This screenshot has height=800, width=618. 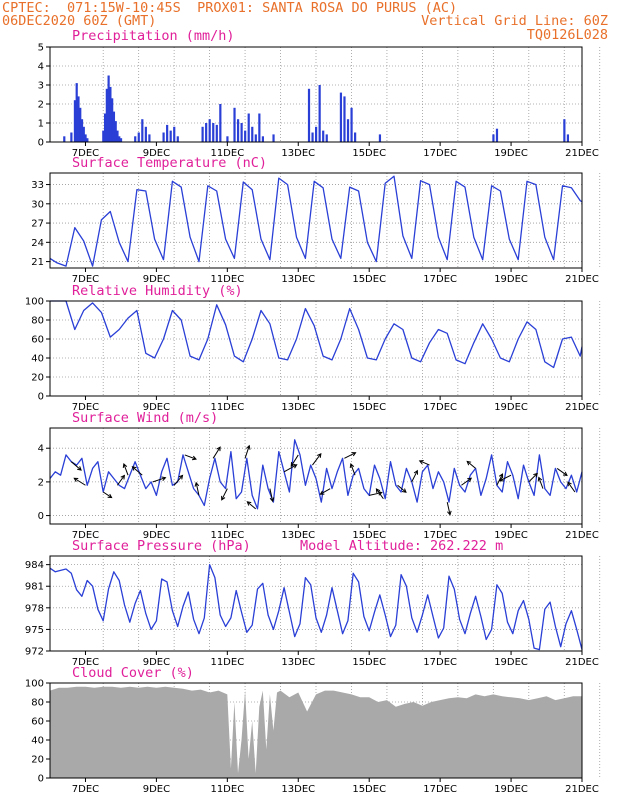 I want to click on temperature-xtick-label: 9DEC, so click(x=156, y=279).